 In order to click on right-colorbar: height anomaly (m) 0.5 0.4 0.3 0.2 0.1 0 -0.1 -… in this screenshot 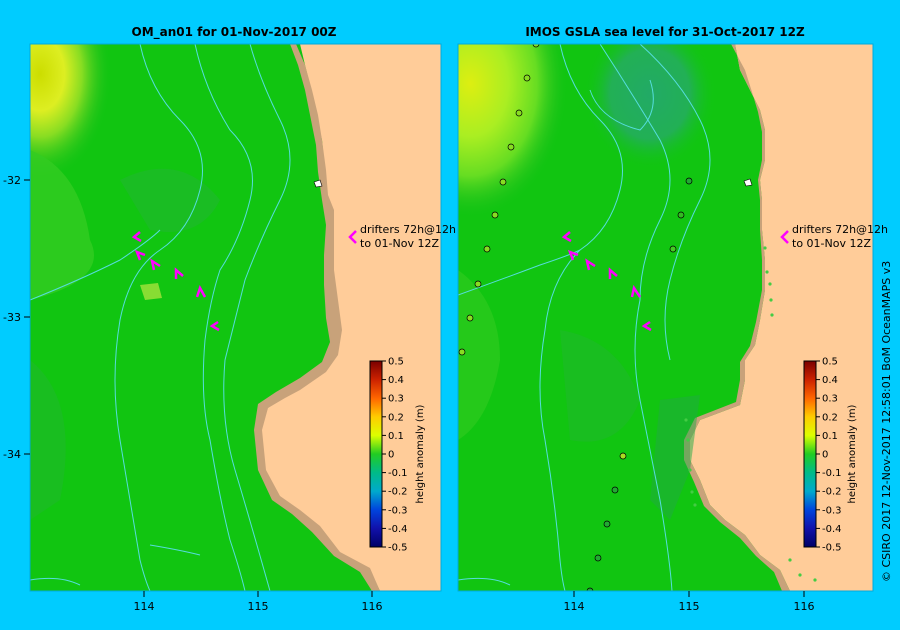, I will do `click(830, 455)`.